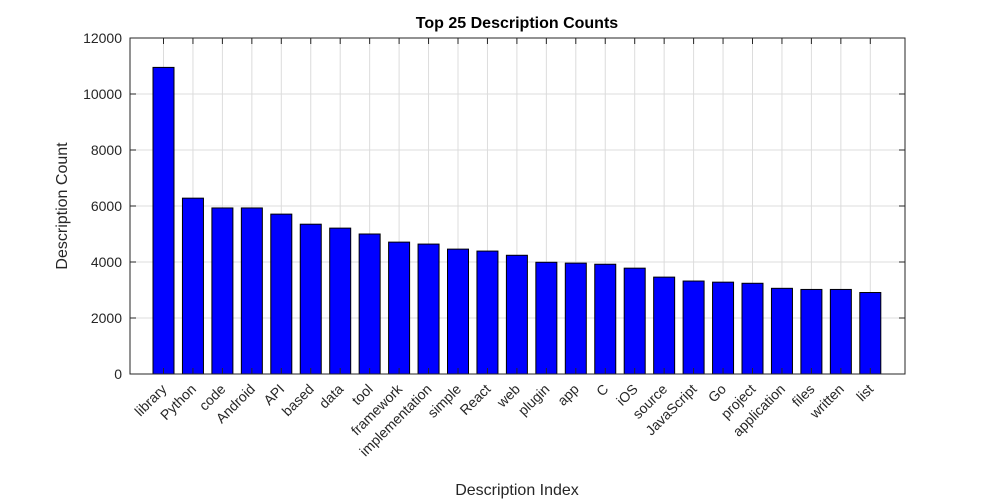  I want to click on y-tick-label: 4000, so click(106, 262).